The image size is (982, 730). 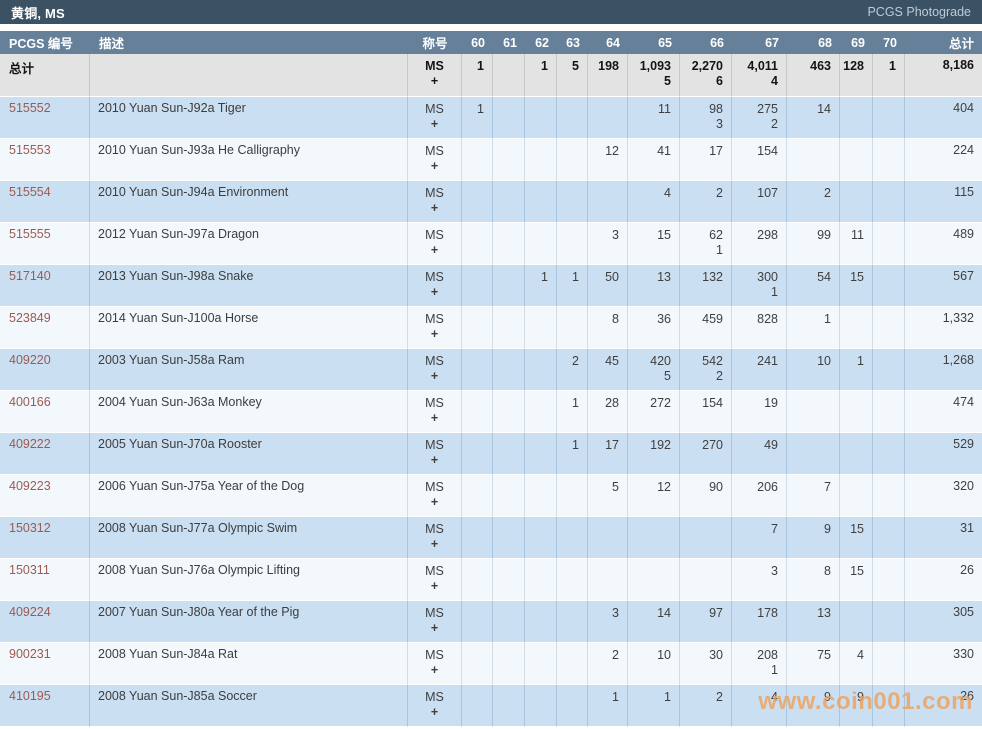 What do you see at coordinates (716, 655) in the screenshot?
I see `grade-count: 30` at bounding box center [716, 655].